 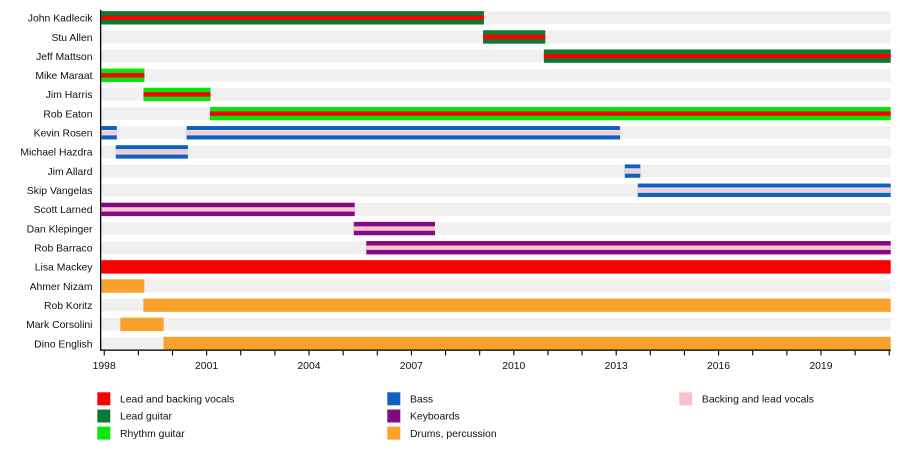 What do you see at coordinates (177, 400) in the screenshot?
I see `svg-text: Lead and backing vocals` at bounding box center [177, 400].